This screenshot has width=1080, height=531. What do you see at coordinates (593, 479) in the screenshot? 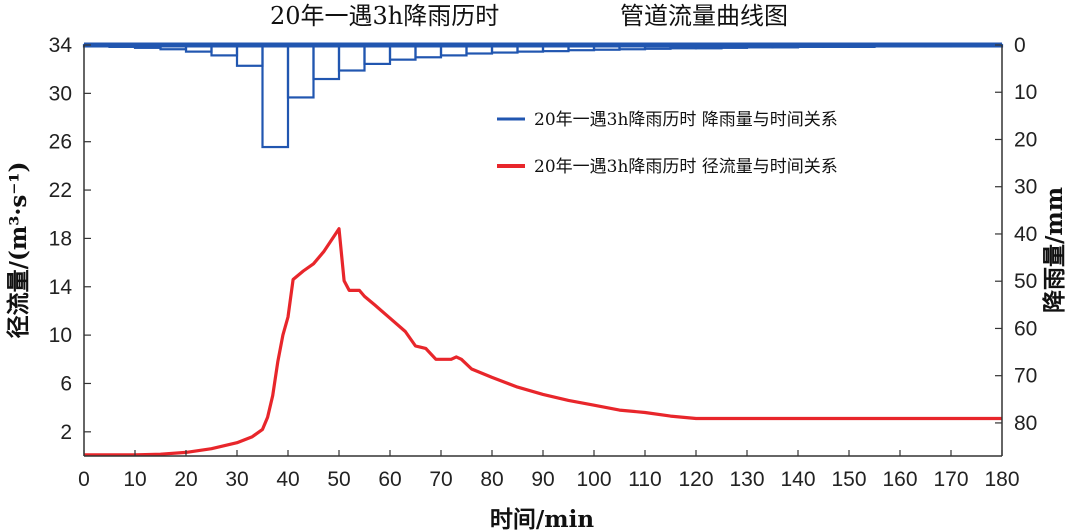
I see `x-tick-label-100: 100` at bounding box center [593, 479].